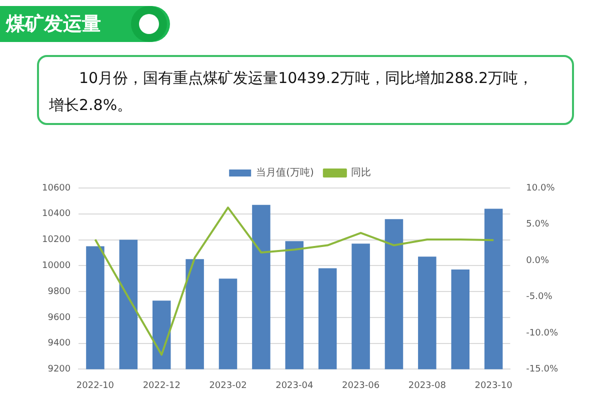 This screenshot has height=396, width=600. What do you see at coordinates (427, 385) in the screenshot?
I see `x-tick-label: 2023-08` at bounding box center [427, 385].